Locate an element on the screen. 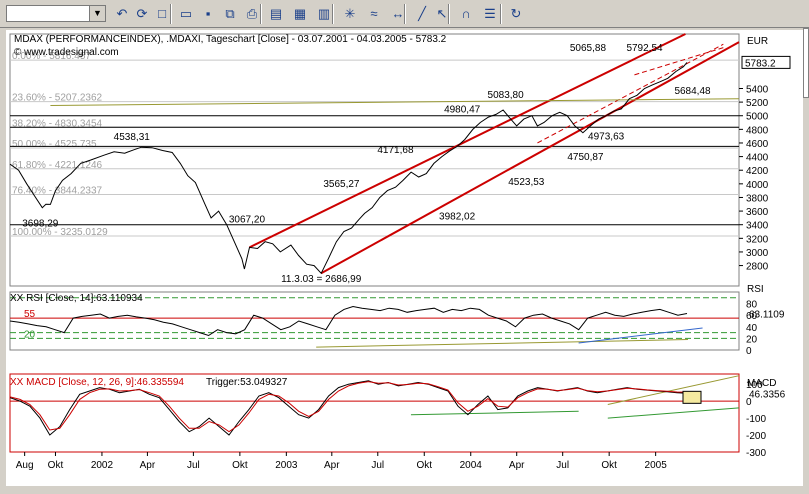  copy-icon: ⧉ is located at coordinates (230, 13).